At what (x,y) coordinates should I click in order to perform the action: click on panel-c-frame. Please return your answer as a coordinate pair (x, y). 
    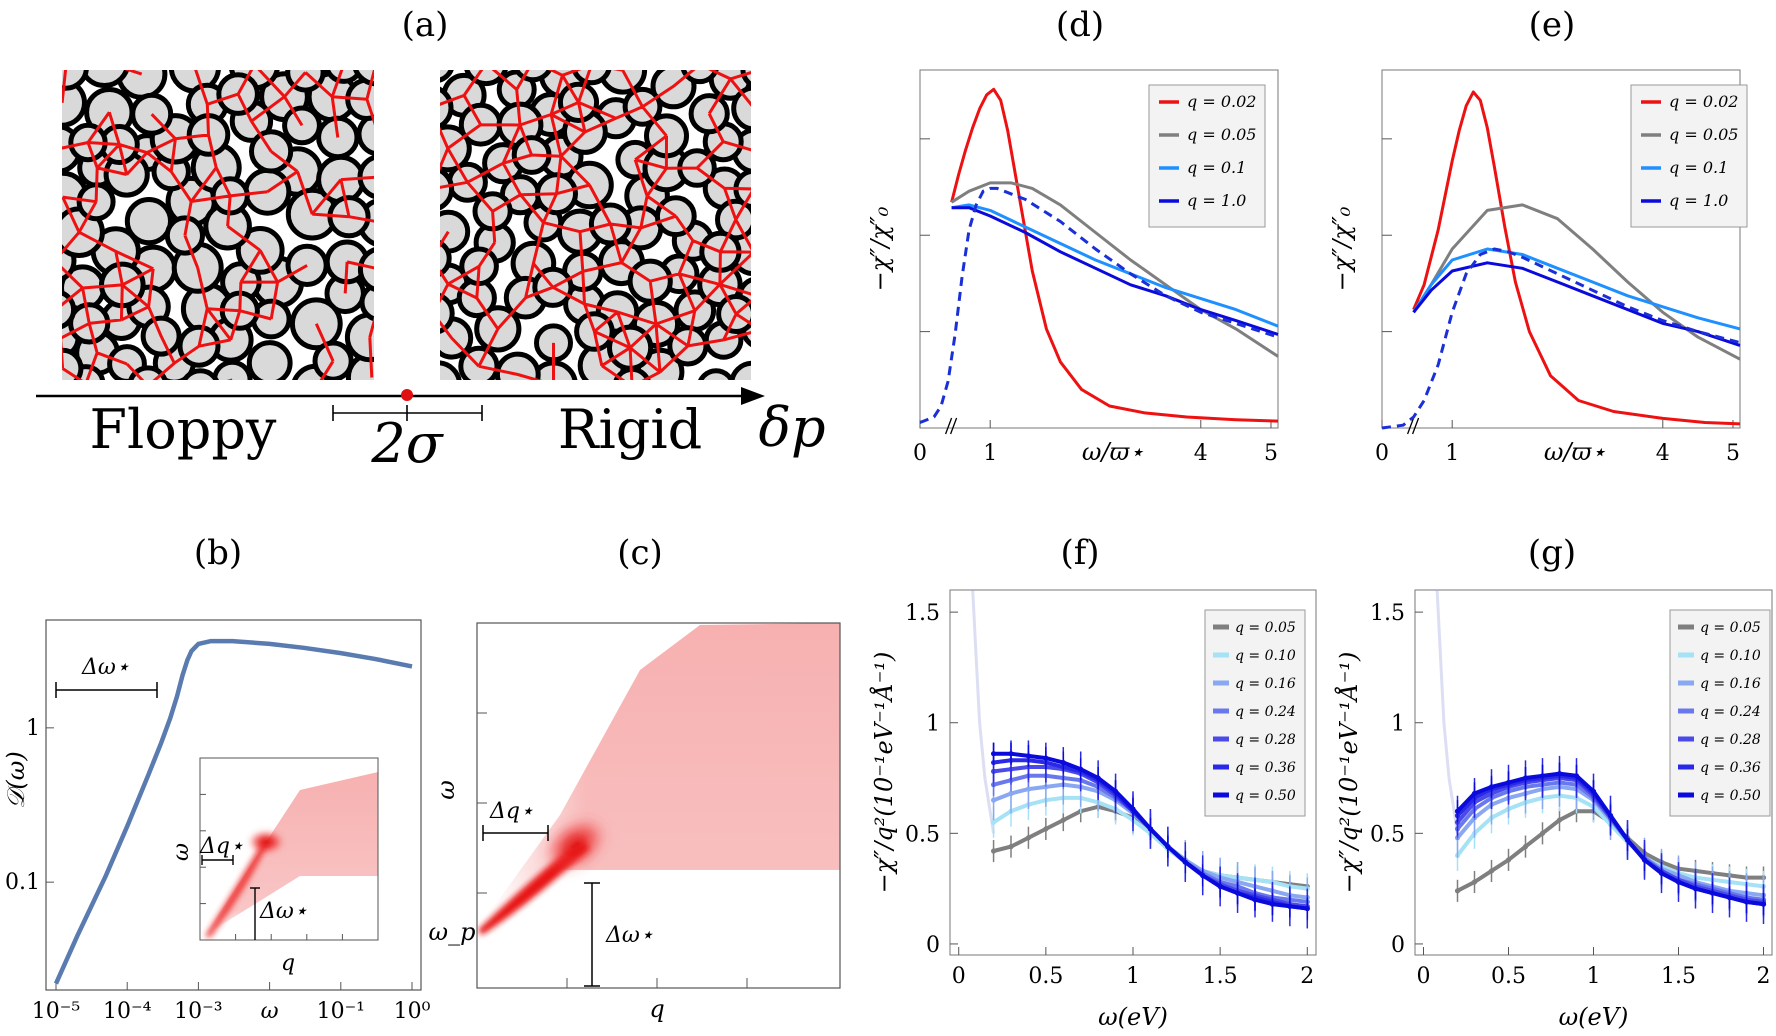
    Looking at the image, I should click on (658, 805).